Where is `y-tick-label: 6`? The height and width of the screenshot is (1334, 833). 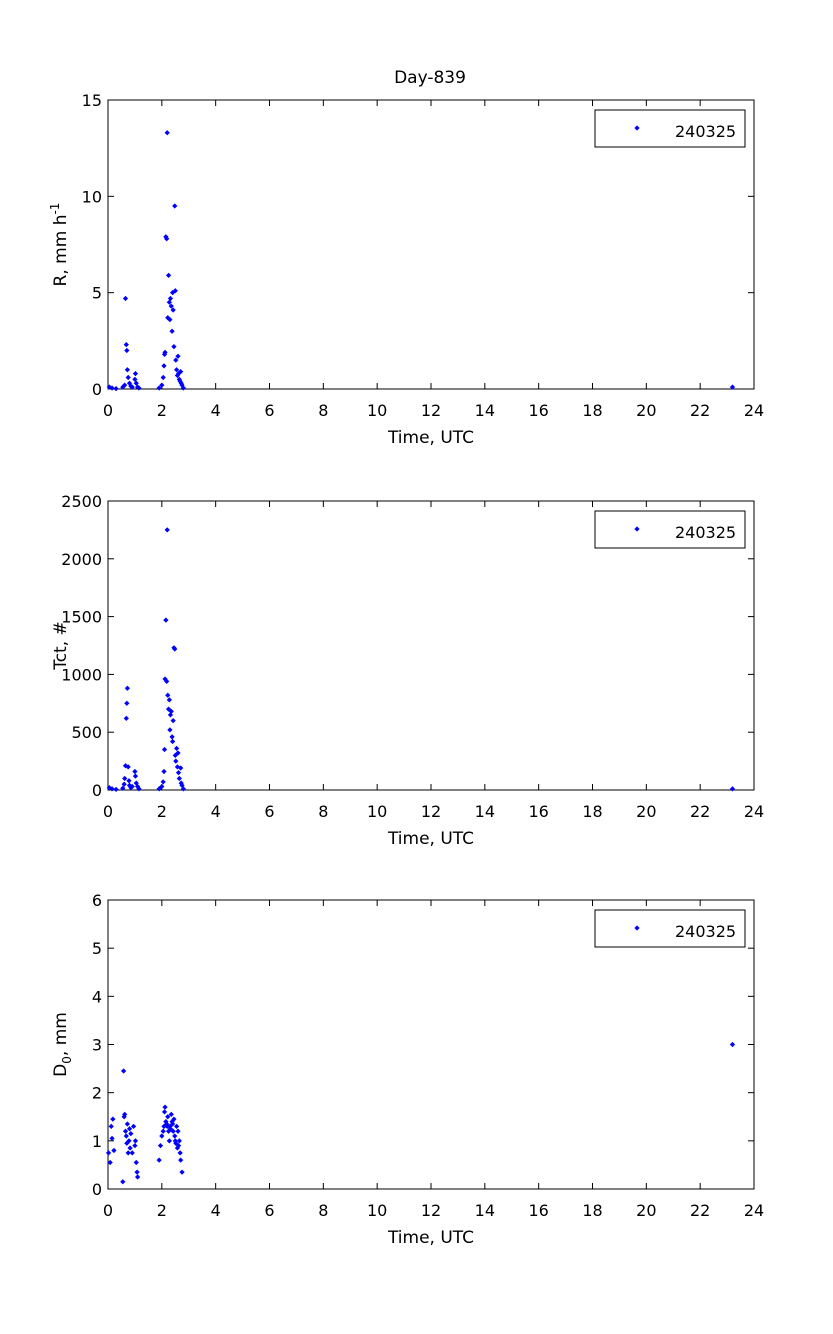 y-tick-label: 6 is located at coordinates (97, 900).